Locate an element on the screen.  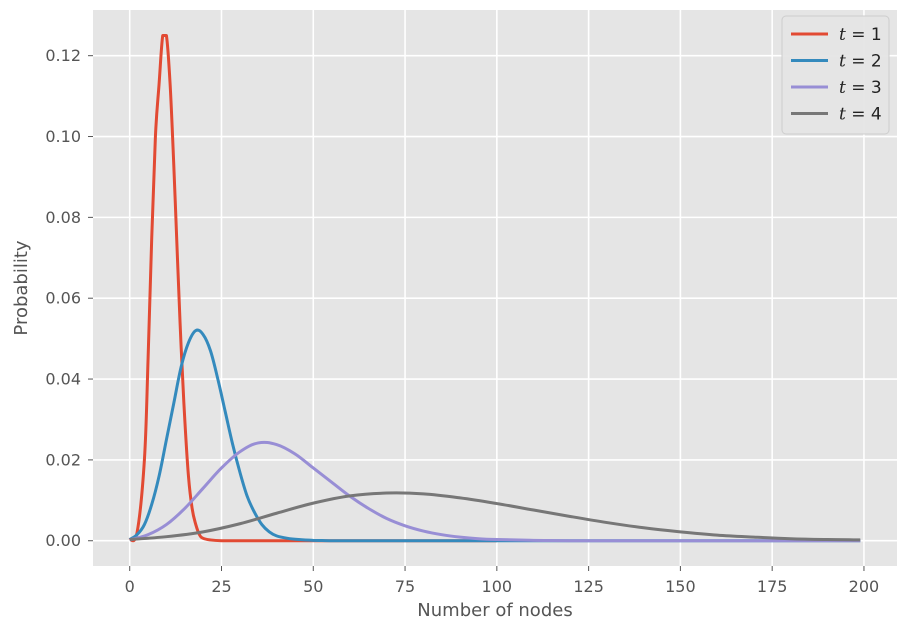
x-tick-label: 75 is located at coordinates (405, 586).